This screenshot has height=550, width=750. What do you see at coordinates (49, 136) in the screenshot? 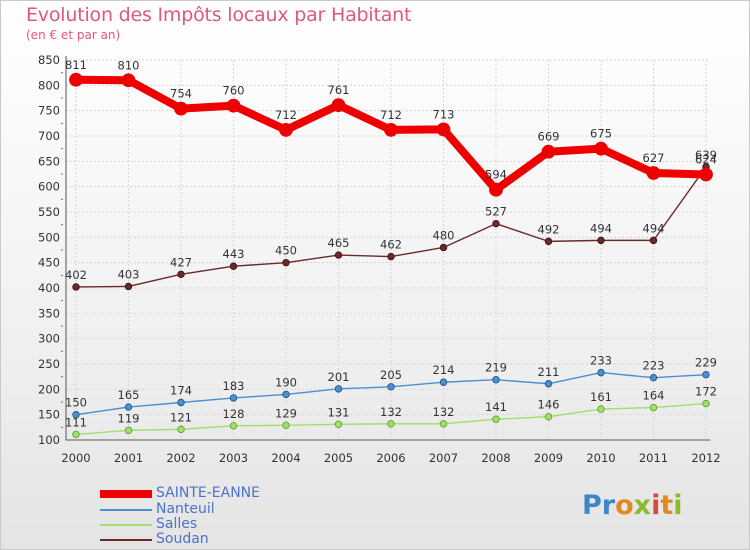
I see `y-tick-label: 700` at bounding box center [49, 136].